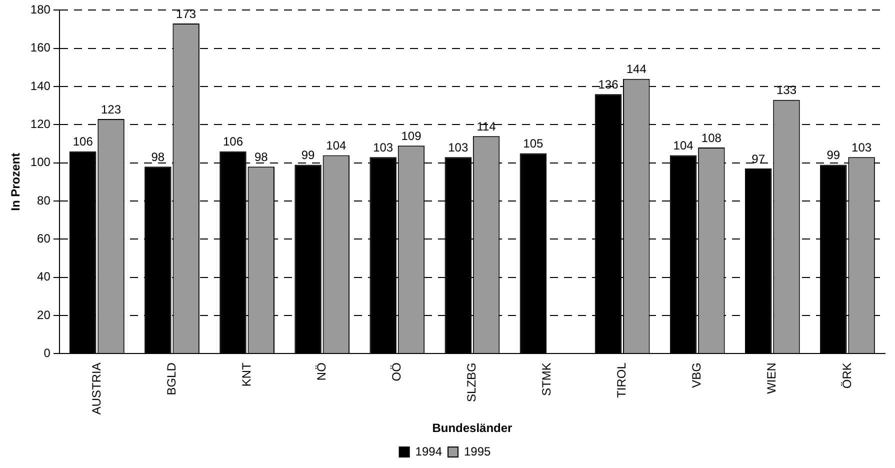  I want to click on x-axis-title: Bundesländer, so click(472, 428).